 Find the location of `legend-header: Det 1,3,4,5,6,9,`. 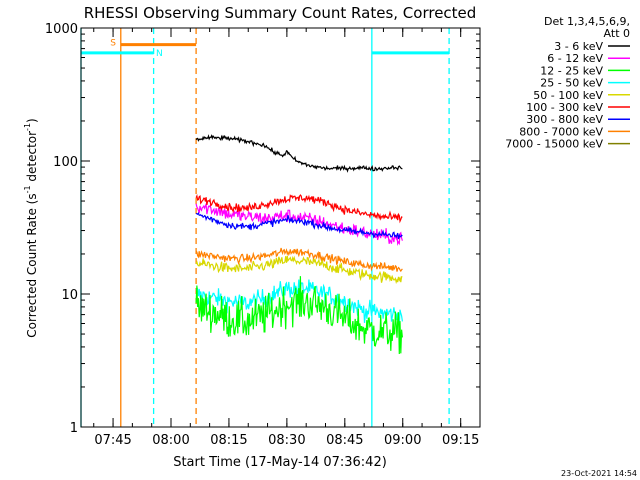

legend-header: Det 1,3,4,5,6,9, is located at coordinates (587, 21).